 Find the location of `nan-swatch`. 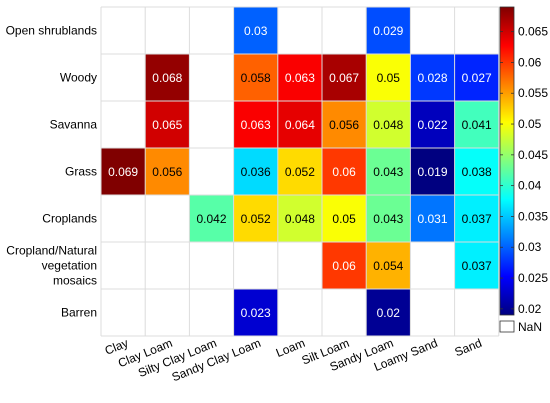

nan-swatch is located at coordinates (507, 326).